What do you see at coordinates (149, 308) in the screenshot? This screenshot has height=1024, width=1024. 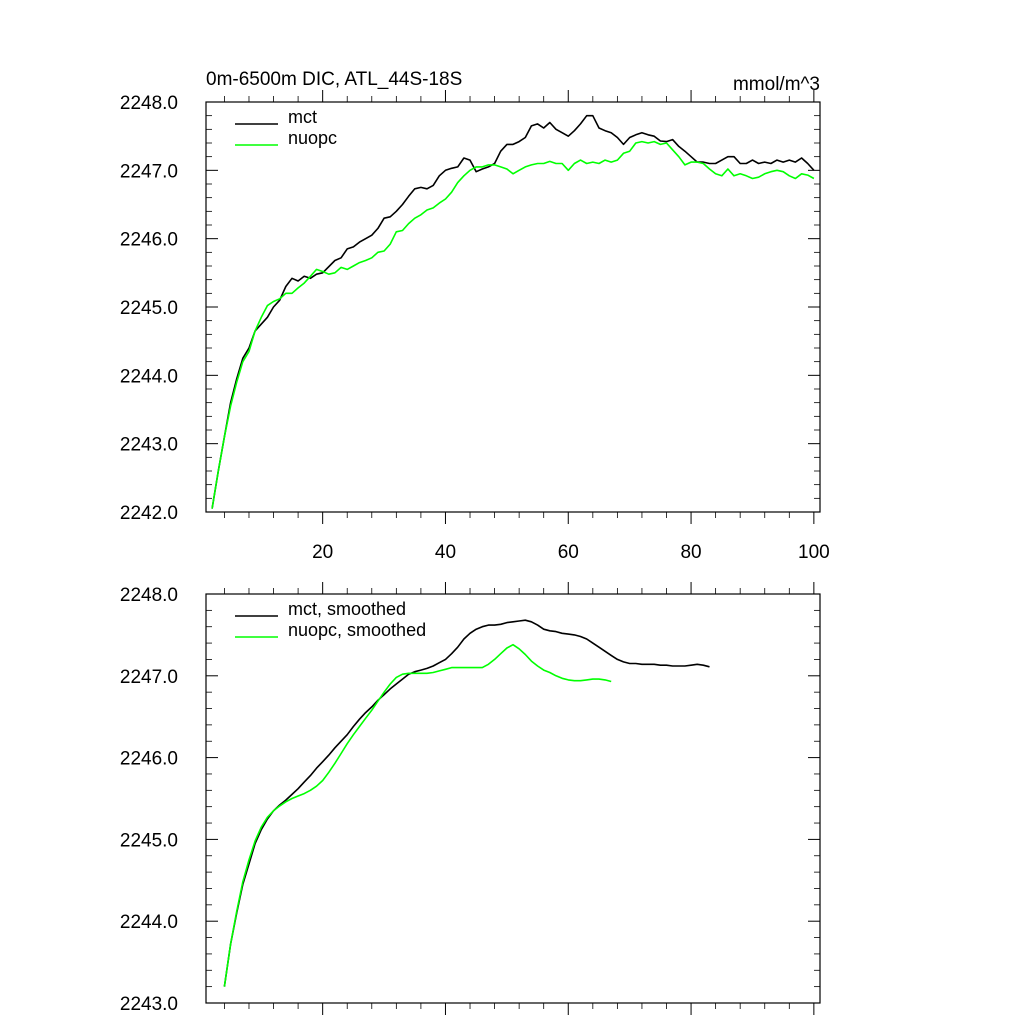 I see `p1-ytick-label: 2245.0` at bounding box center [149, 308].